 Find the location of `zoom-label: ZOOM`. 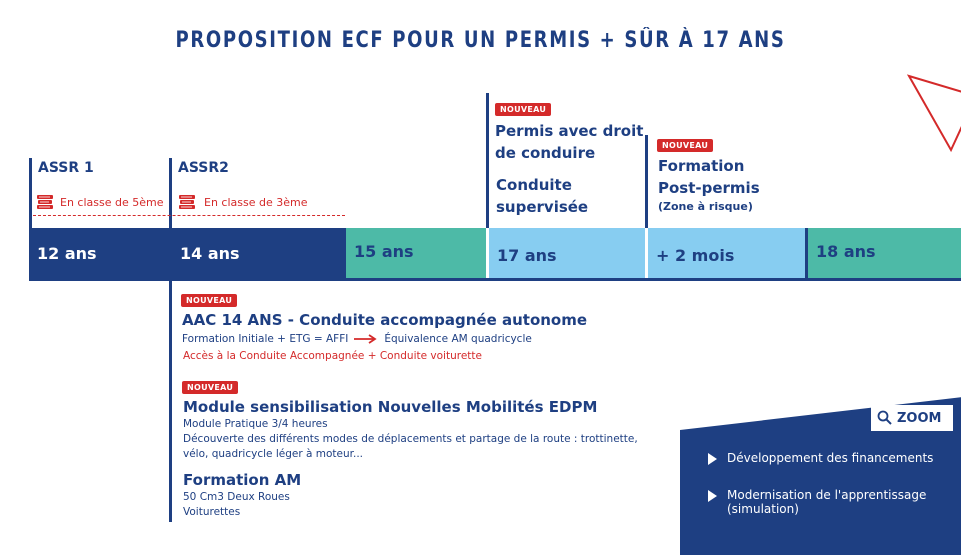

zoom-label: ZOOM is located at coordinates (919, 418).